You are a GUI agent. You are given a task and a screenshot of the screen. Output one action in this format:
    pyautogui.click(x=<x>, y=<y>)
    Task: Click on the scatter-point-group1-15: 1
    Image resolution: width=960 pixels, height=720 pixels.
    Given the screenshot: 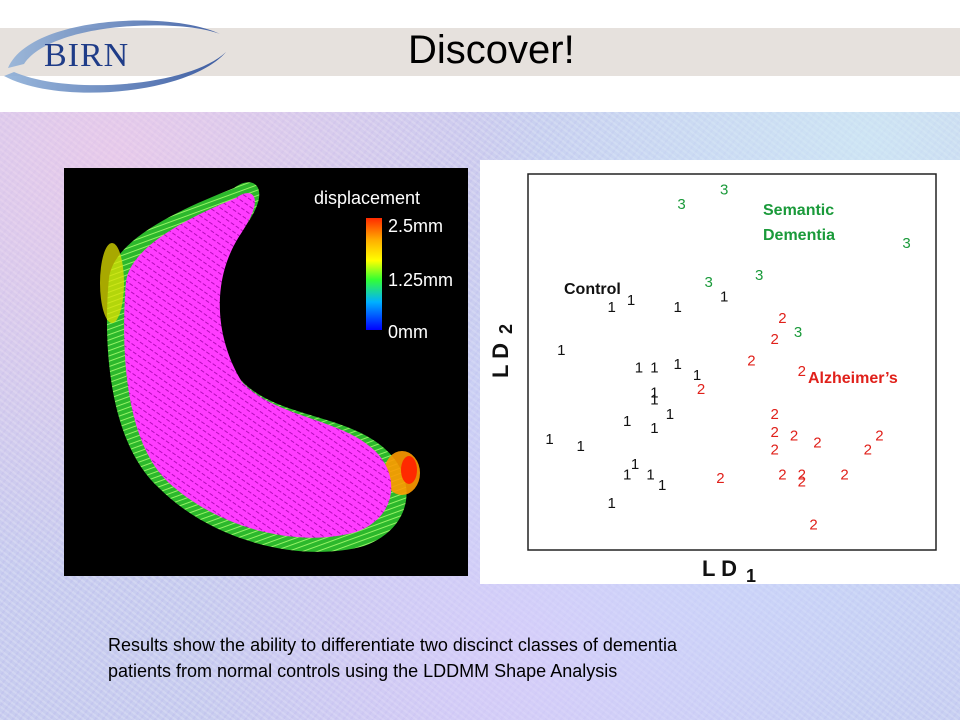 What is the action you would take?
    pyautogui.click(x=581, y=446)
    